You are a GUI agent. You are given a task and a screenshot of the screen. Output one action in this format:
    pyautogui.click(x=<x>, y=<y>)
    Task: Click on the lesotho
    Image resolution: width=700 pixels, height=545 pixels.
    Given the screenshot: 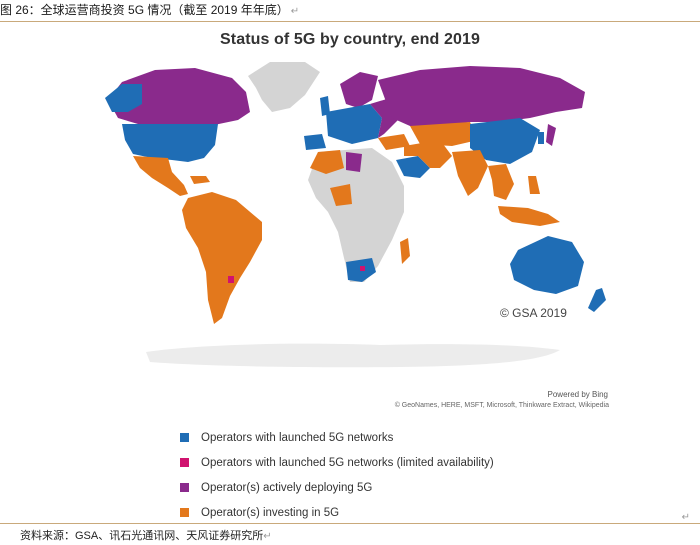 What is the action you would take?
    pyautogui.click(x=362, y=268)
    